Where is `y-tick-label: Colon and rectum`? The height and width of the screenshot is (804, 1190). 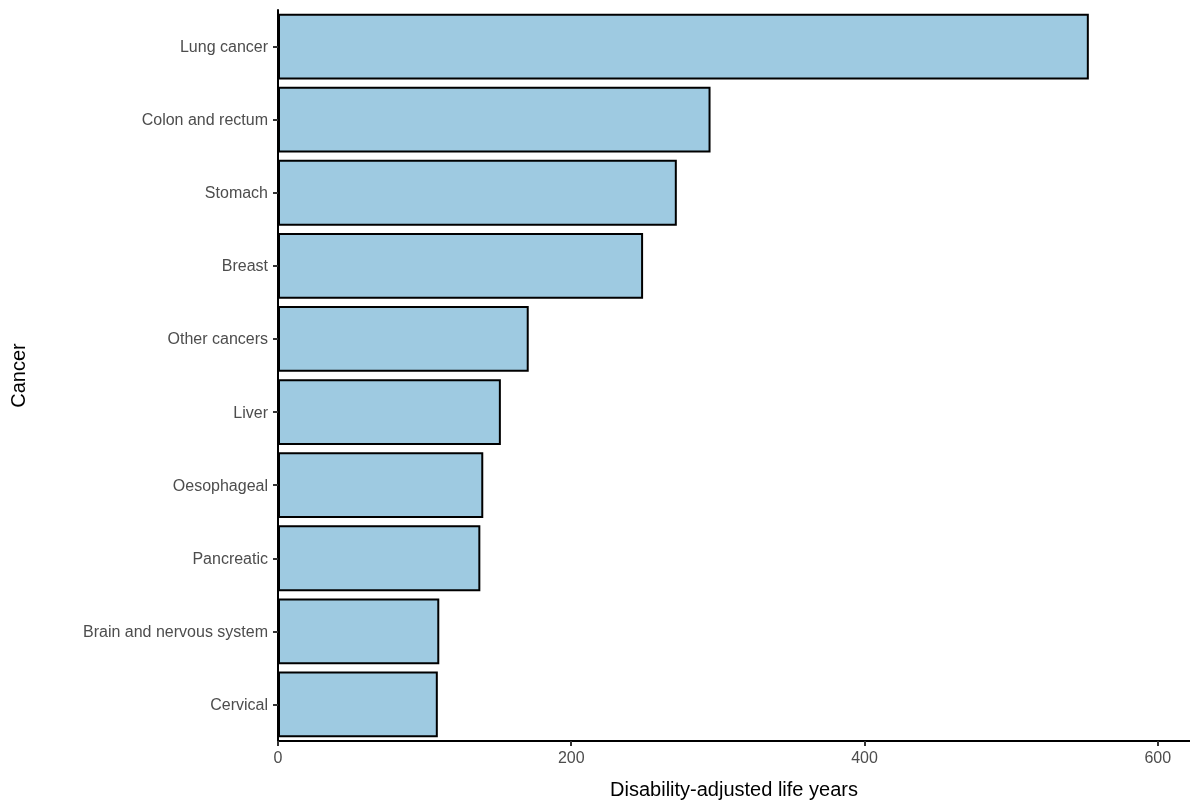
y-tick-label: Colon and rectum is located at coordinates (204, 120).